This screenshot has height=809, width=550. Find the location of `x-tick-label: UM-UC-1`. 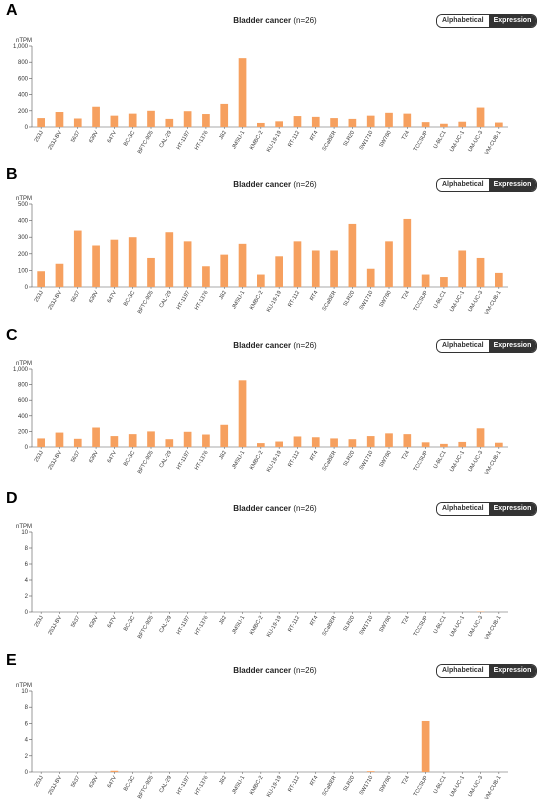

x-tick-label: UM-UC-1 is located at coordinates (457, 141).